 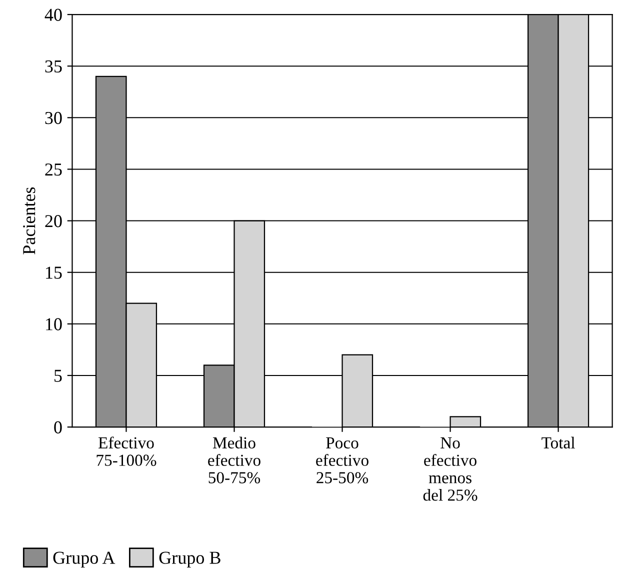 I want to click on y-tick-label: 35, so click(x=53, y=66).